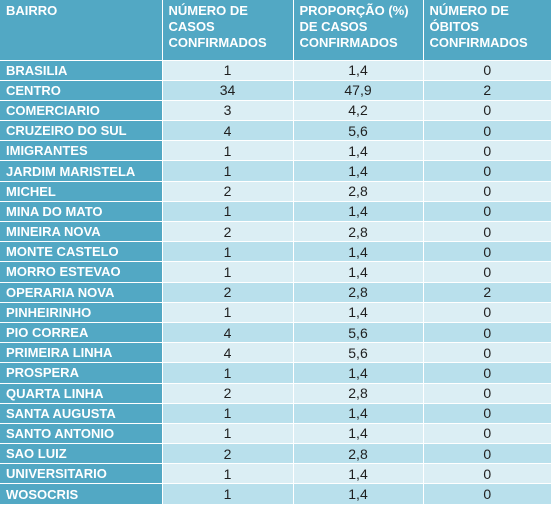  I want to click on cell-bairro: PROSPERA, so click(81, 372).